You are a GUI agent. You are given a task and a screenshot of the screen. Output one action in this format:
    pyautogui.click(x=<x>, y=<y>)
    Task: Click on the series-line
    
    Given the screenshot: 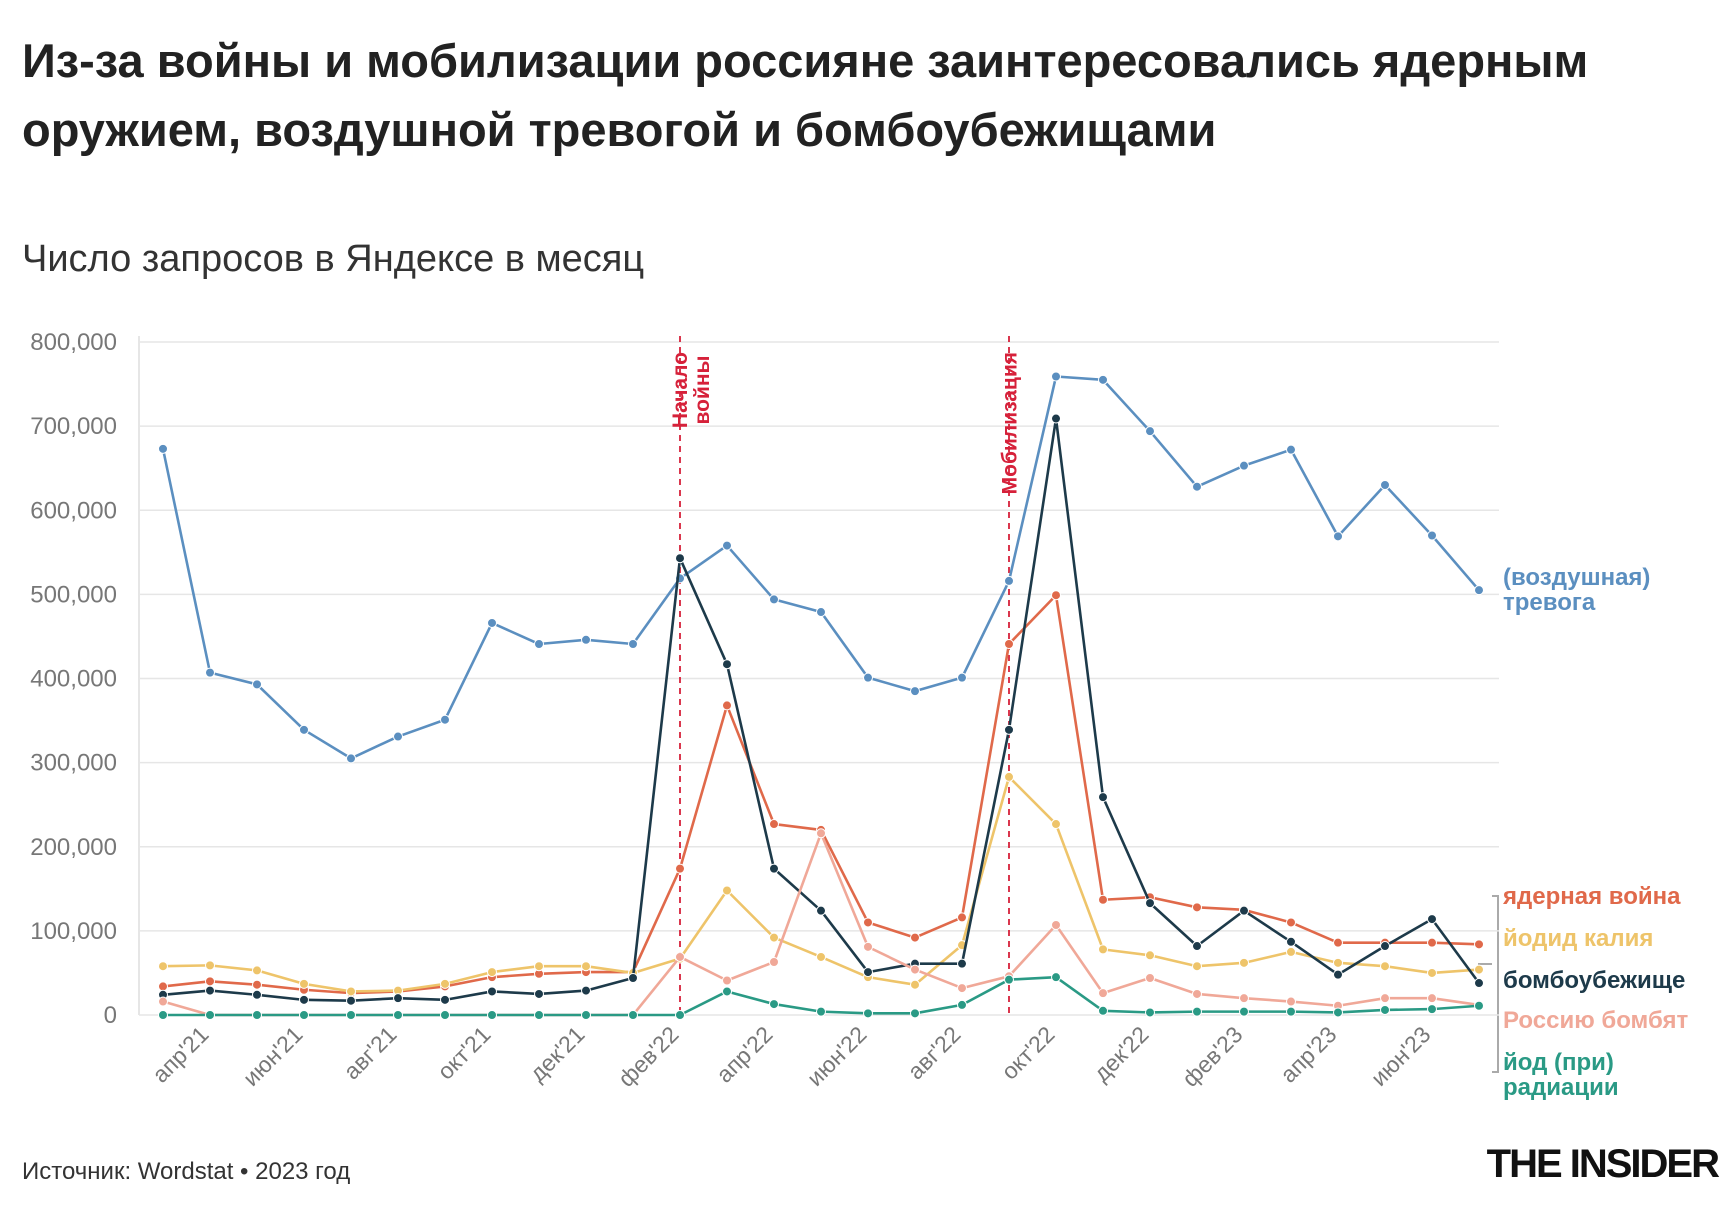 What is the action you would take?
    pyautogui.click(x=821, y=924)
    